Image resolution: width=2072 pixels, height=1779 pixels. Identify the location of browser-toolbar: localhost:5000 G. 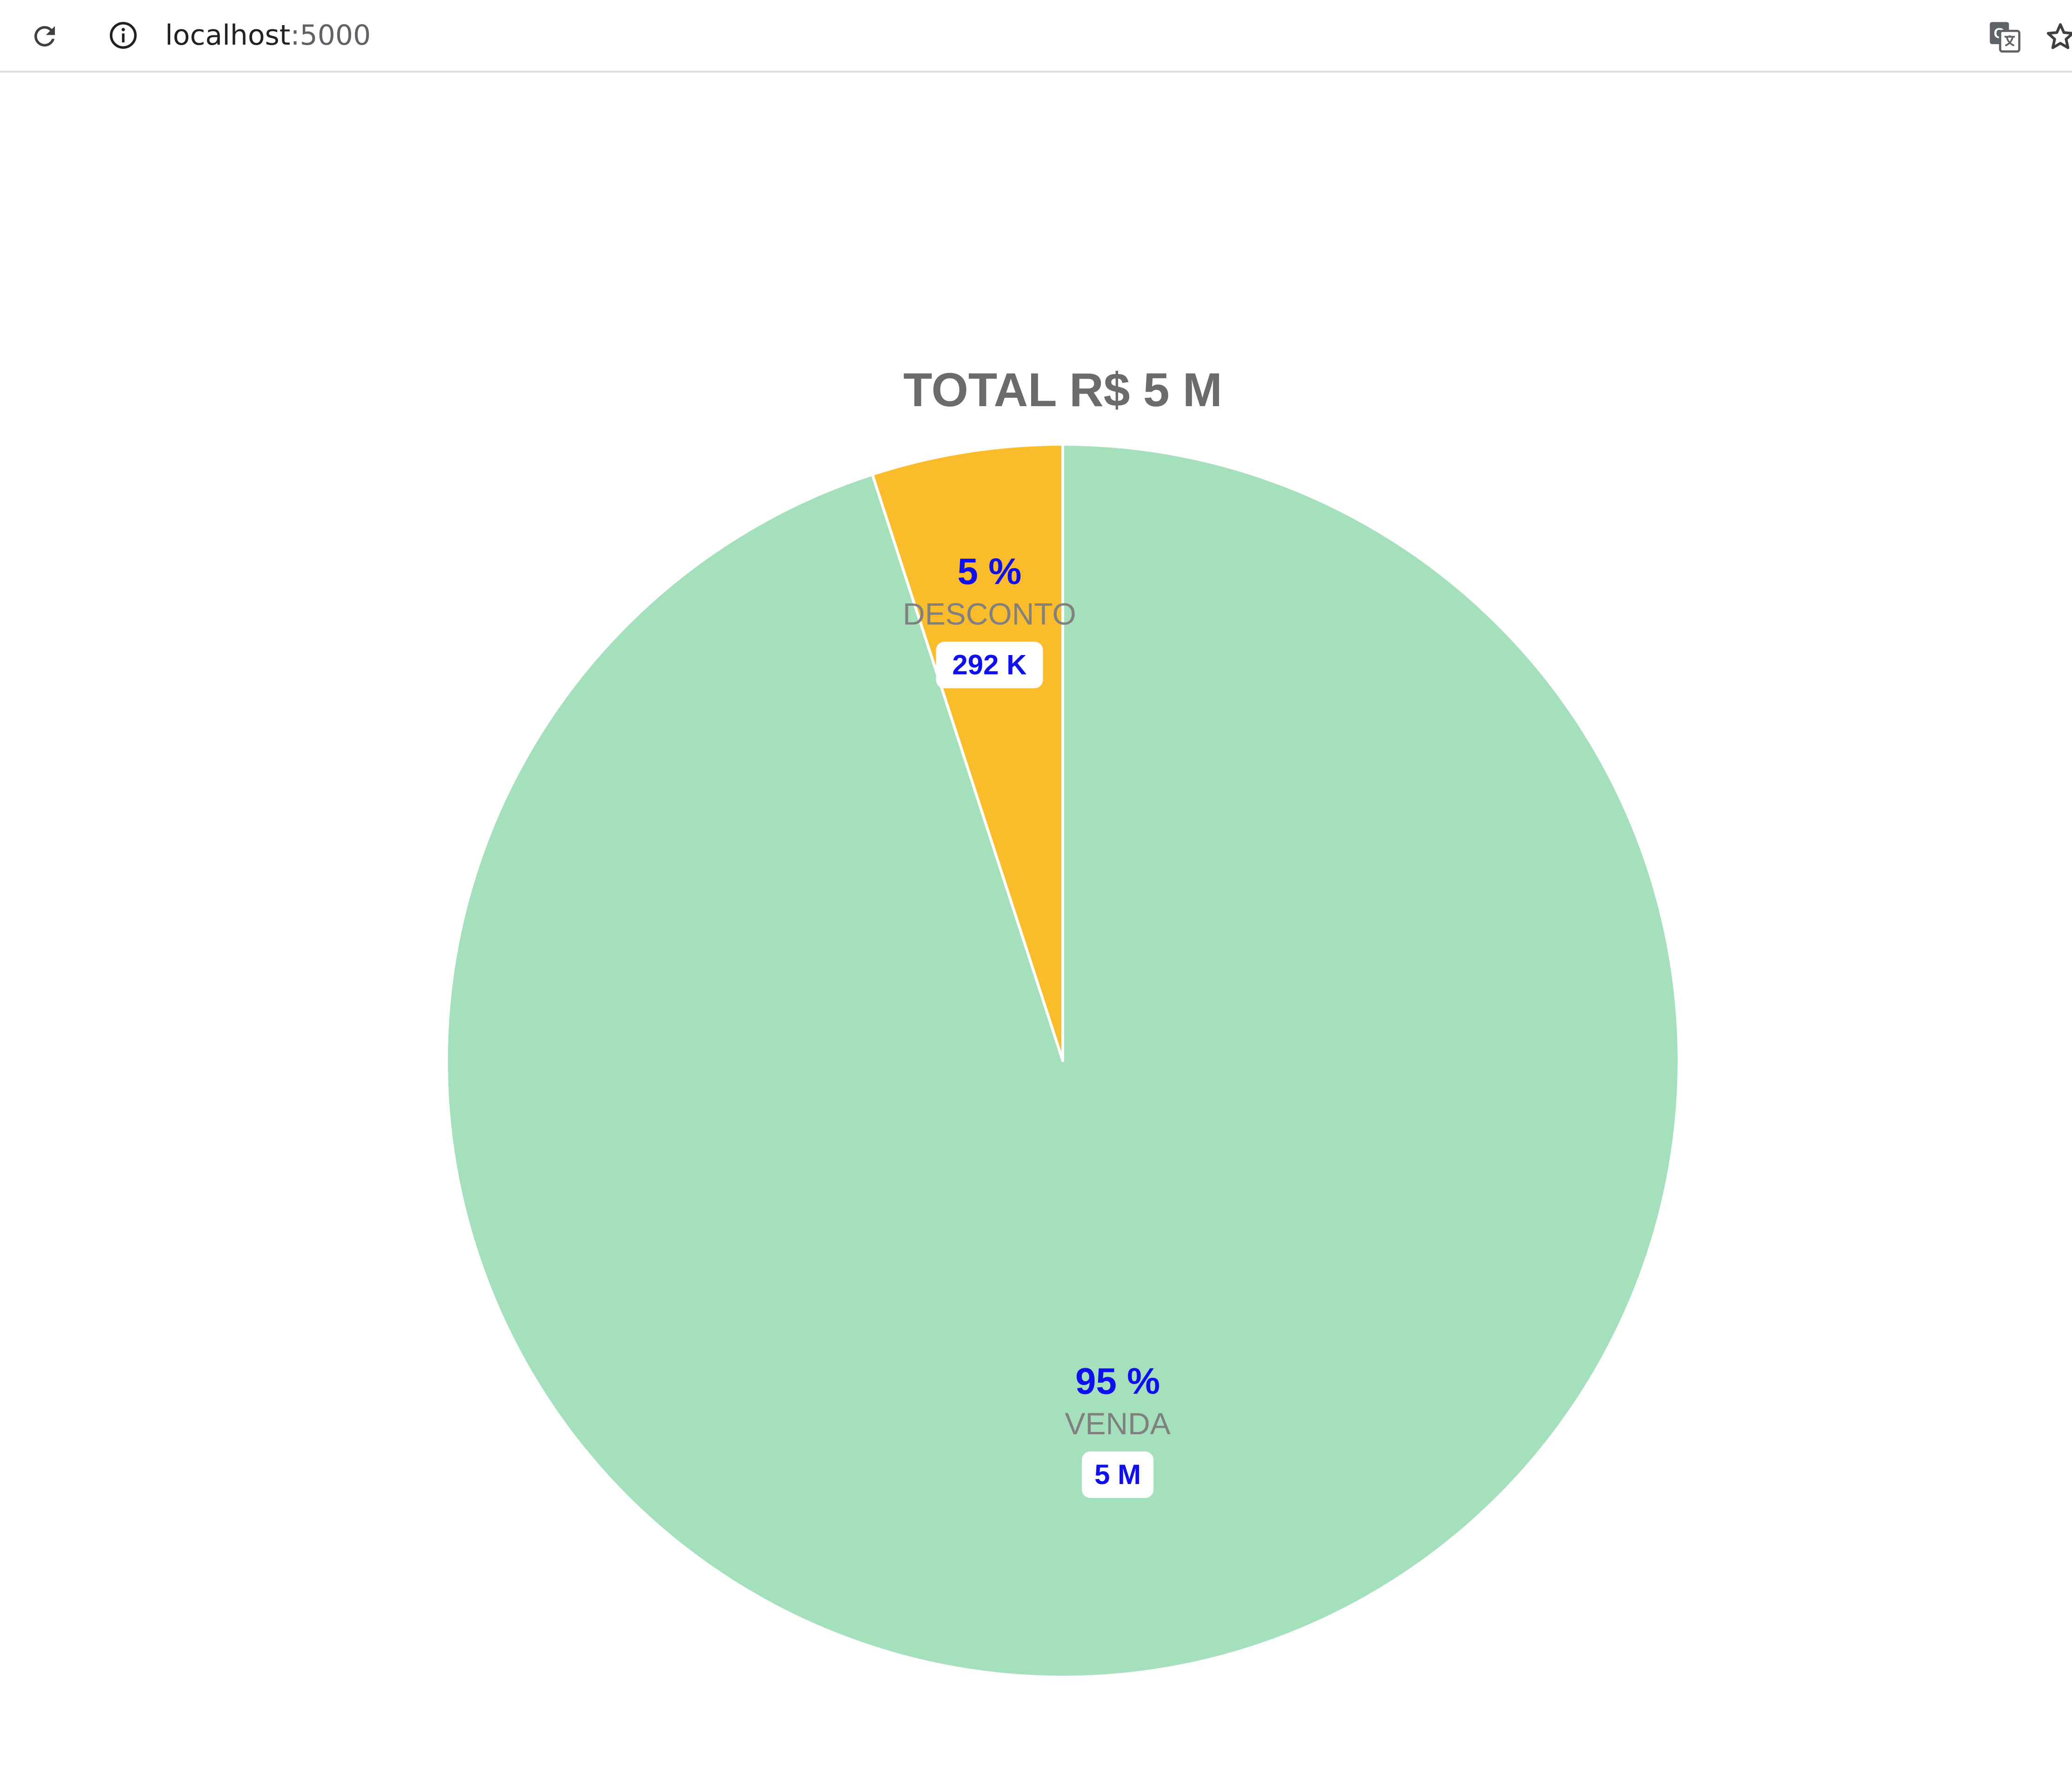
(1036, 36).